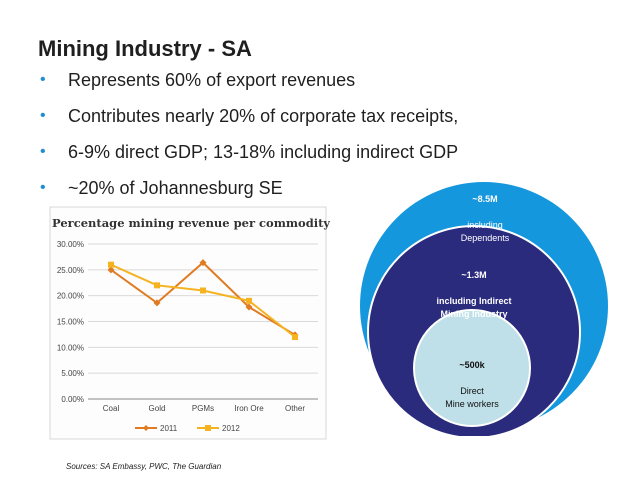  What do you see at coordinates (472, 397) in the screenshot?
I see `inner-label: Direct Mine workers` at bounding box center [472, 397].